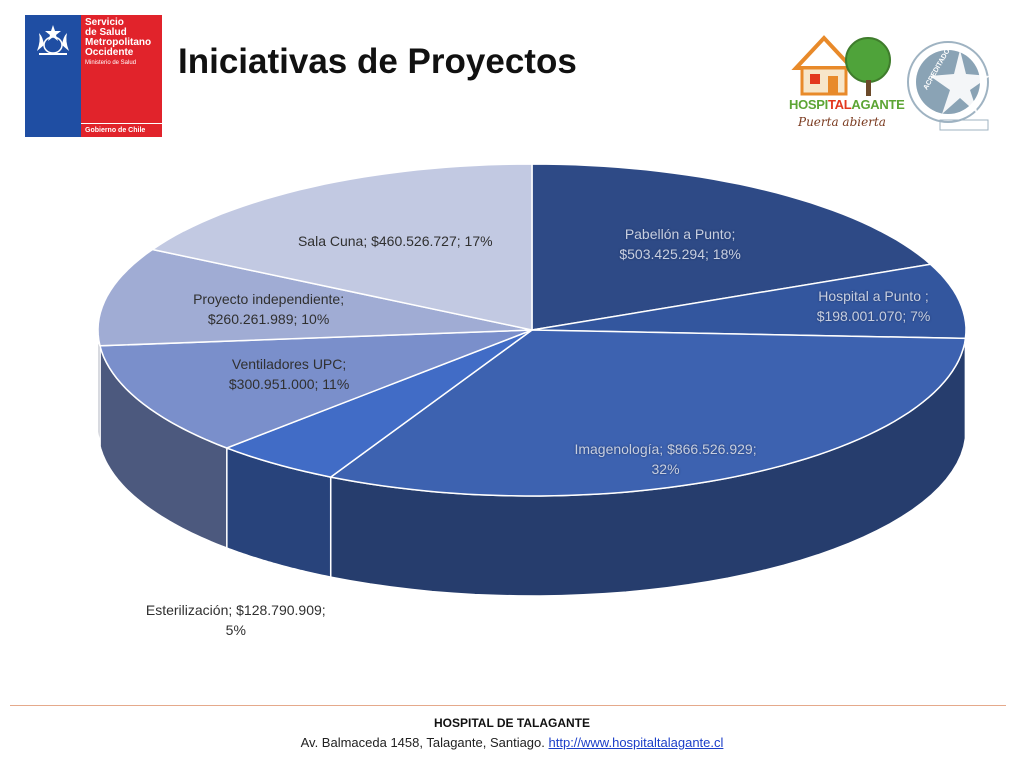  Describe the element at coordinates (377, 61) in the screenshot. I see `page-title: Iniciativas de Proyectos` at that location.